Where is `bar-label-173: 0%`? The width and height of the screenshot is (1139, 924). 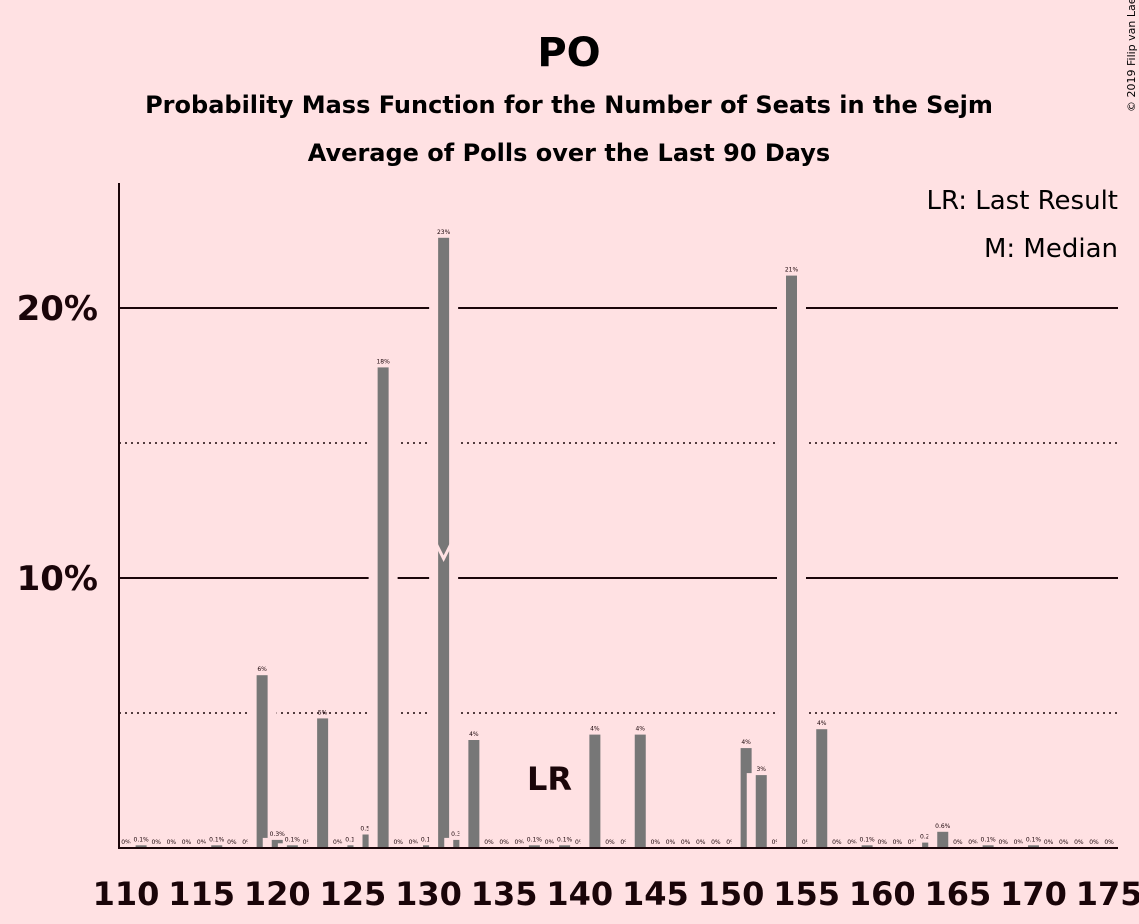 bar-label-173: 0% is located at coordinates (1079, 842).